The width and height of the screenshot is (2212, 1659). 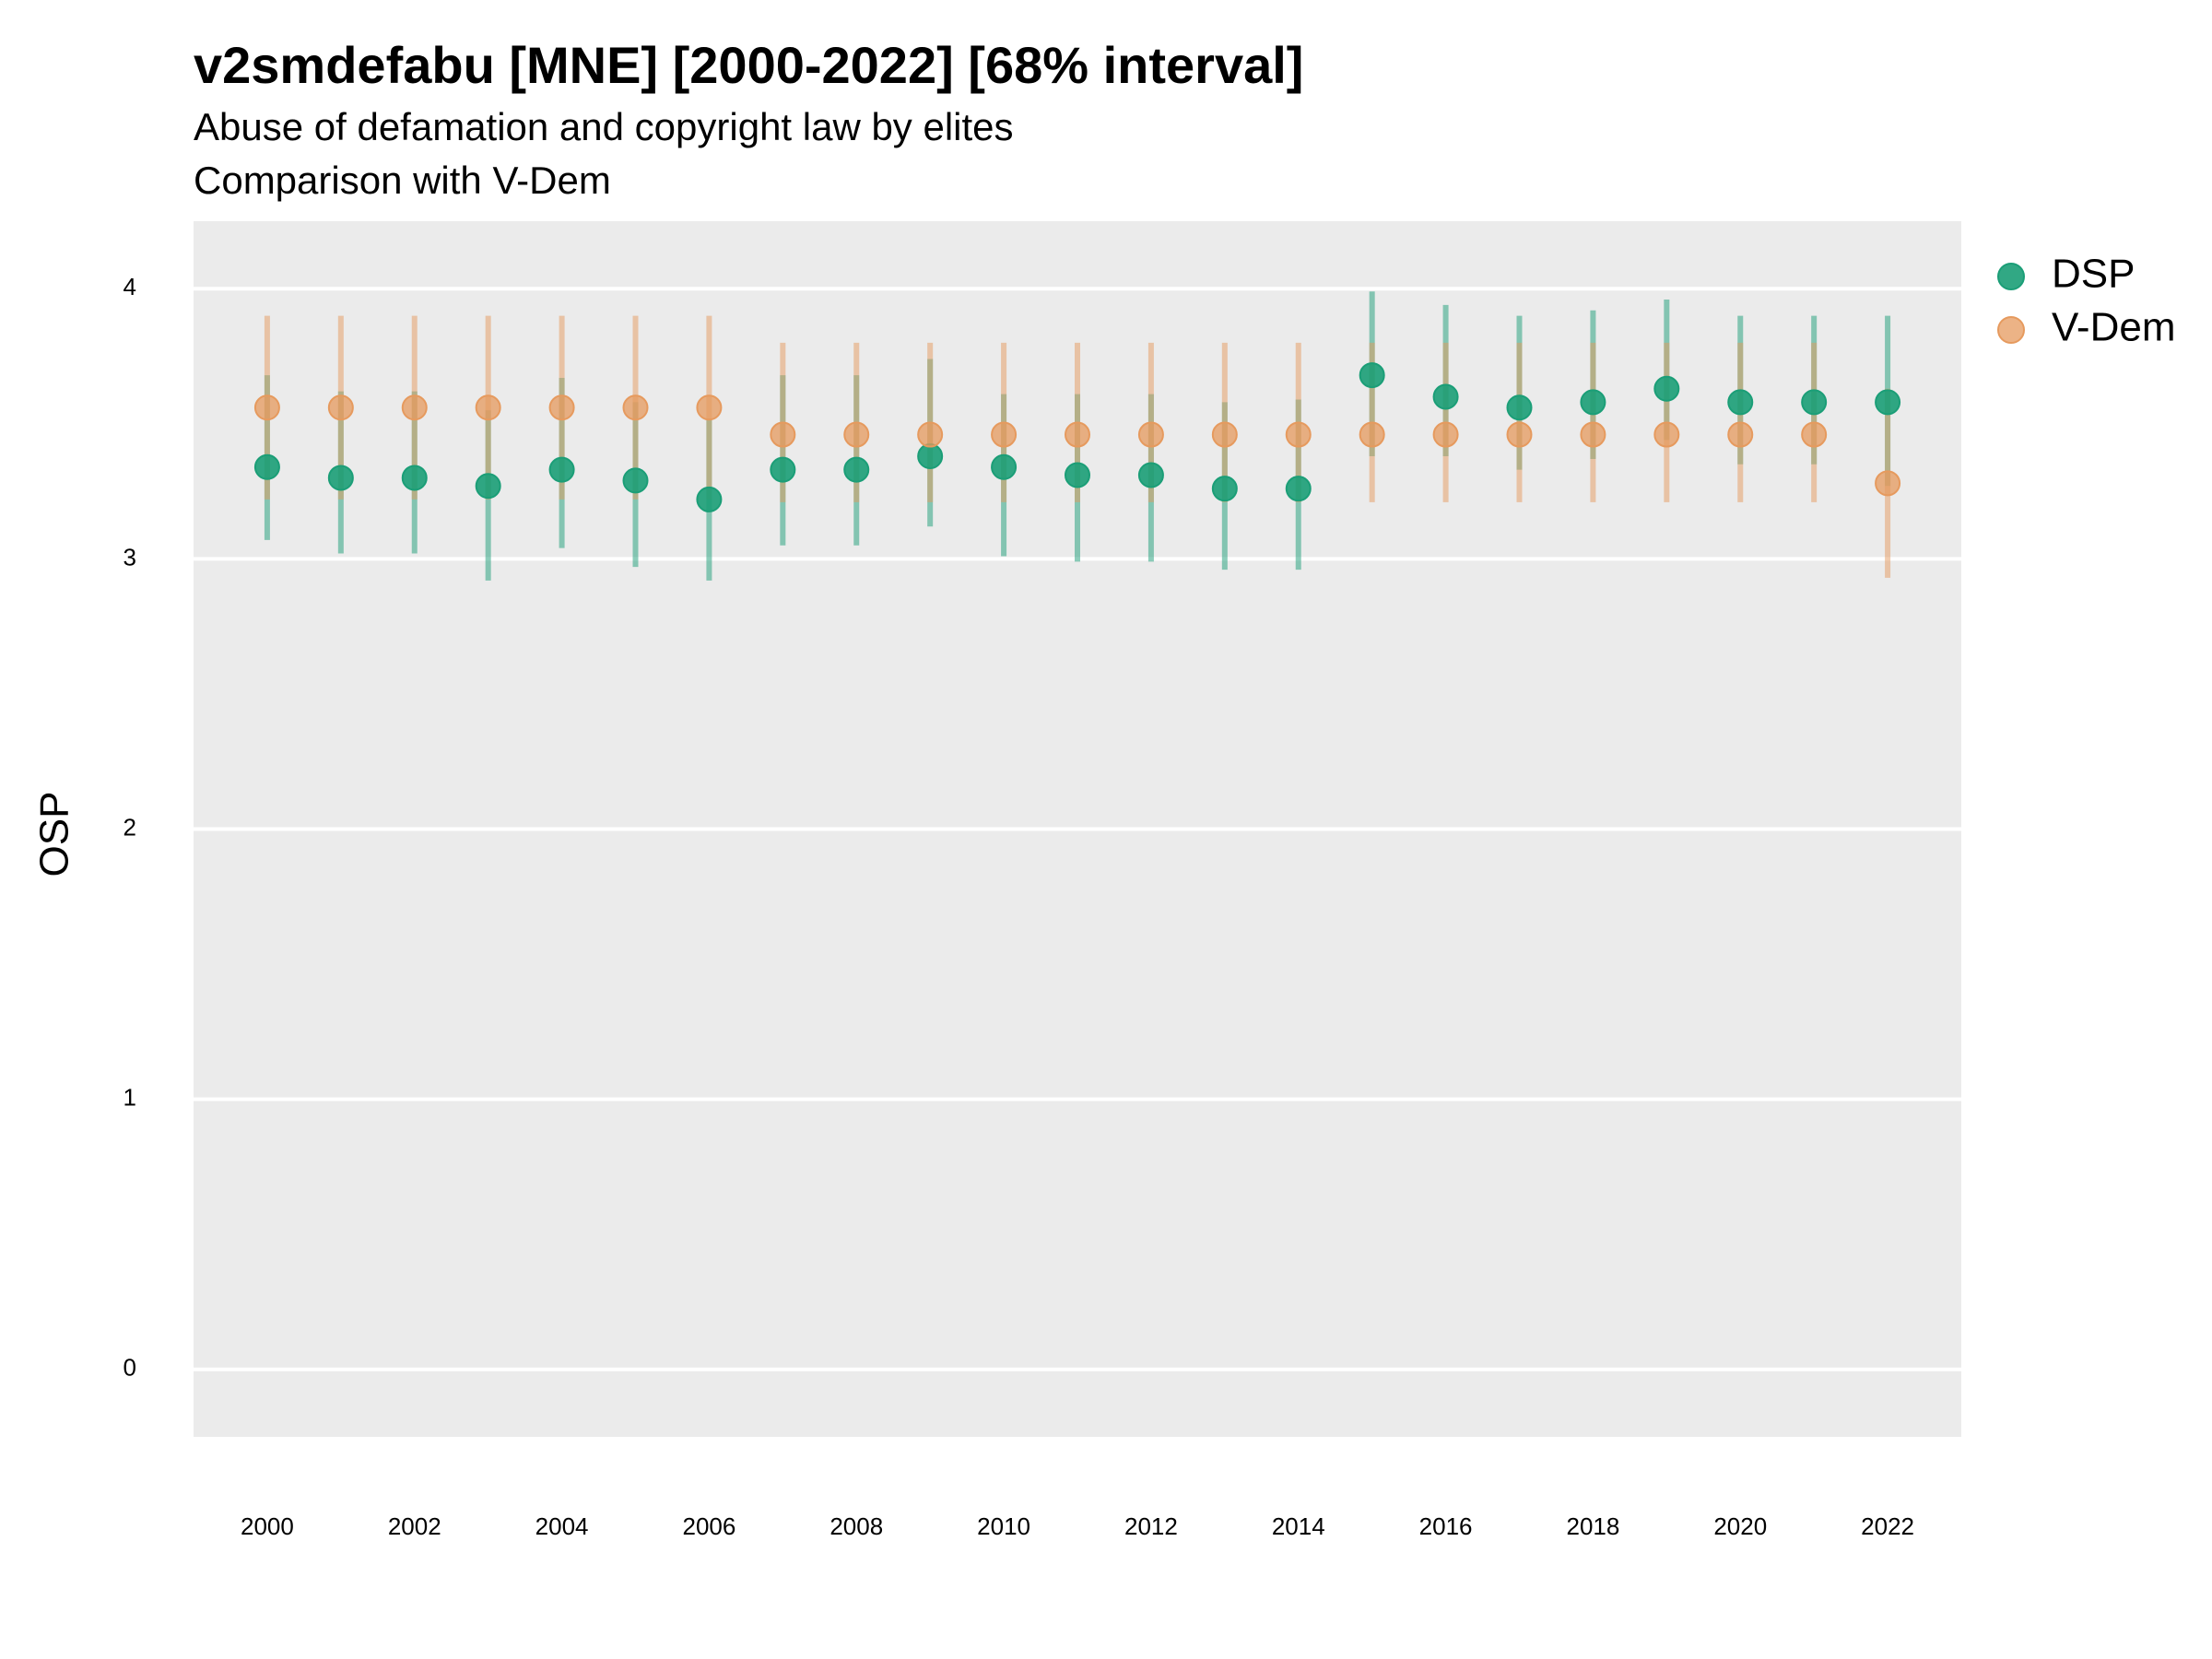 I want to click on x-tick-label: 2020, so click(x=1740, y=1526).